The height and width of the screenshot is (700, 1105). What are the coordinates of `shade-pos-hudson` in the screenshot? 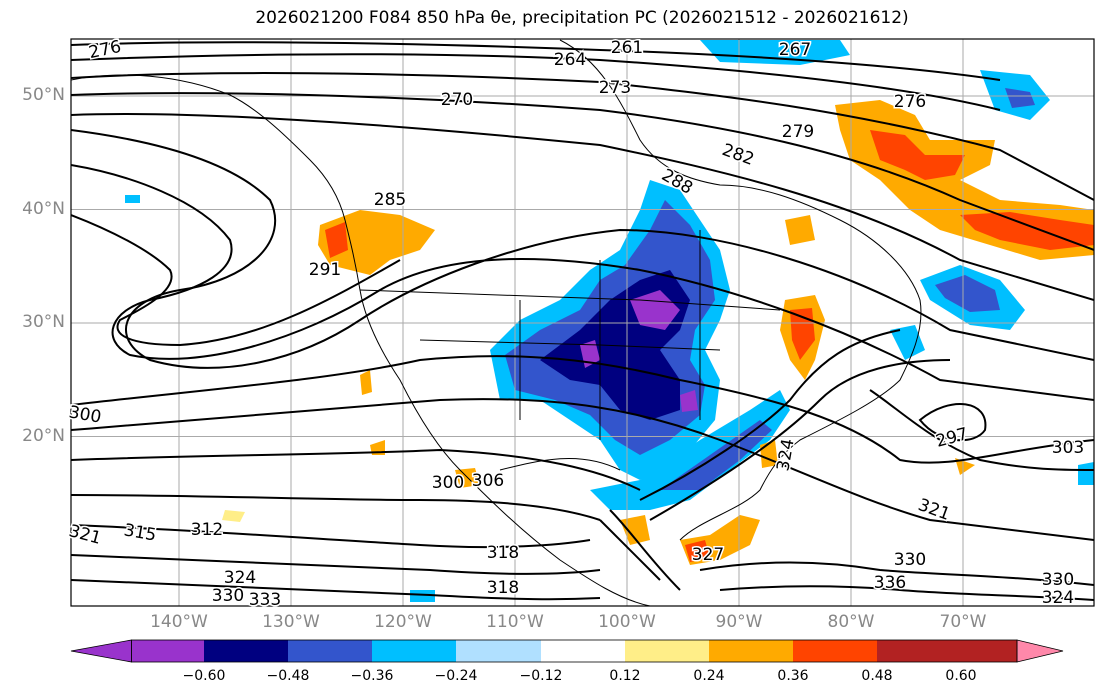 It's located at (800, 230).